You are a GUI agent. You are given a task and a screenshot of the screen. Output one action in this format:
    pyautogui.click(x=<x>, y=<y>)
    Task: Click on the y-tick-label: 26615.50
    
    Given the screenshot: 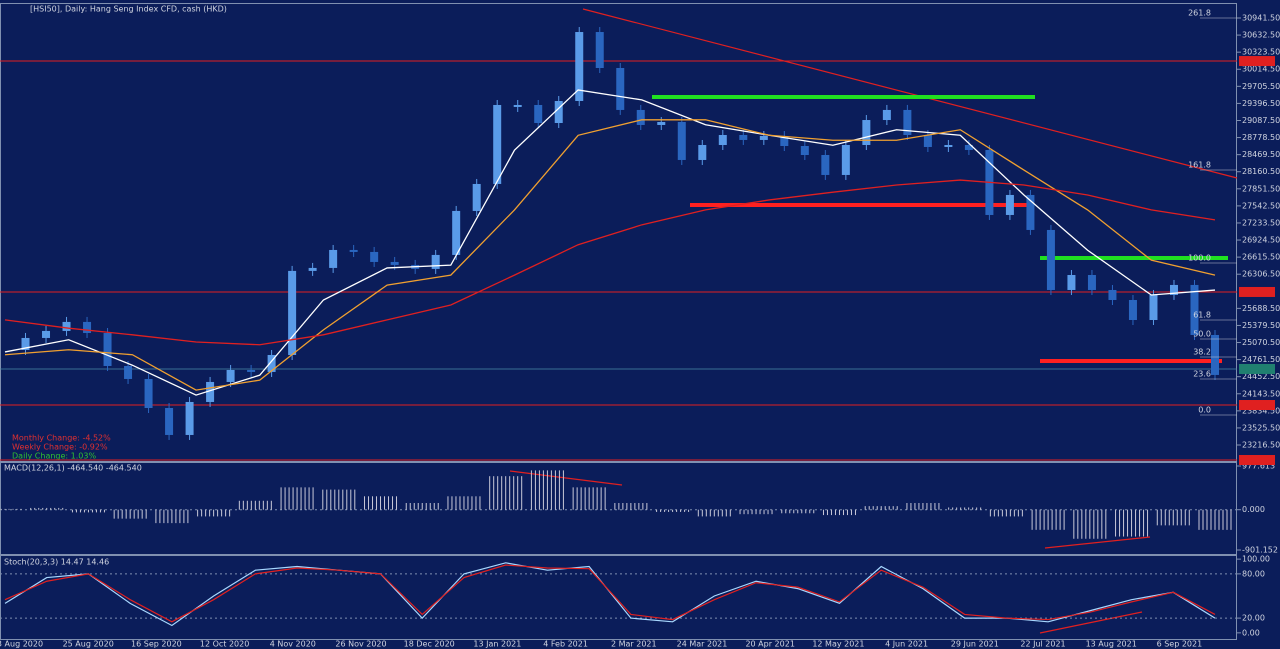 What is the action you would take?
    pyautogui.click(x=1261, y=257)
    